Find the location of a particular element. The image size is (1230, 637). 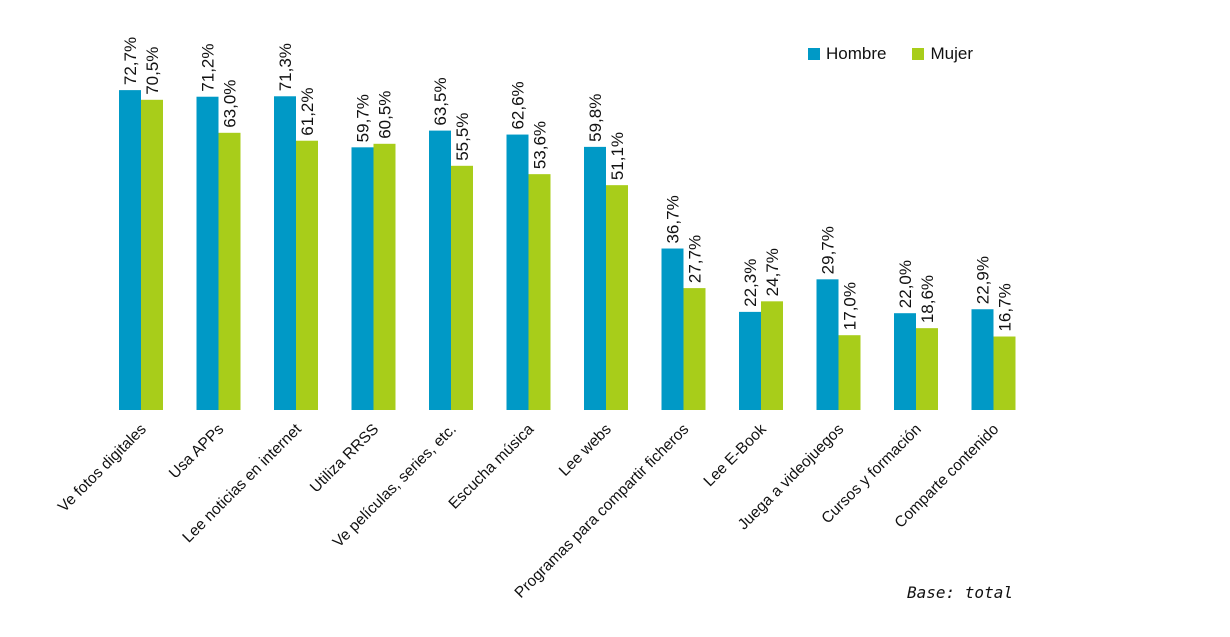

category-label: Ve fotos digitales is located at coordinates (102, 468).